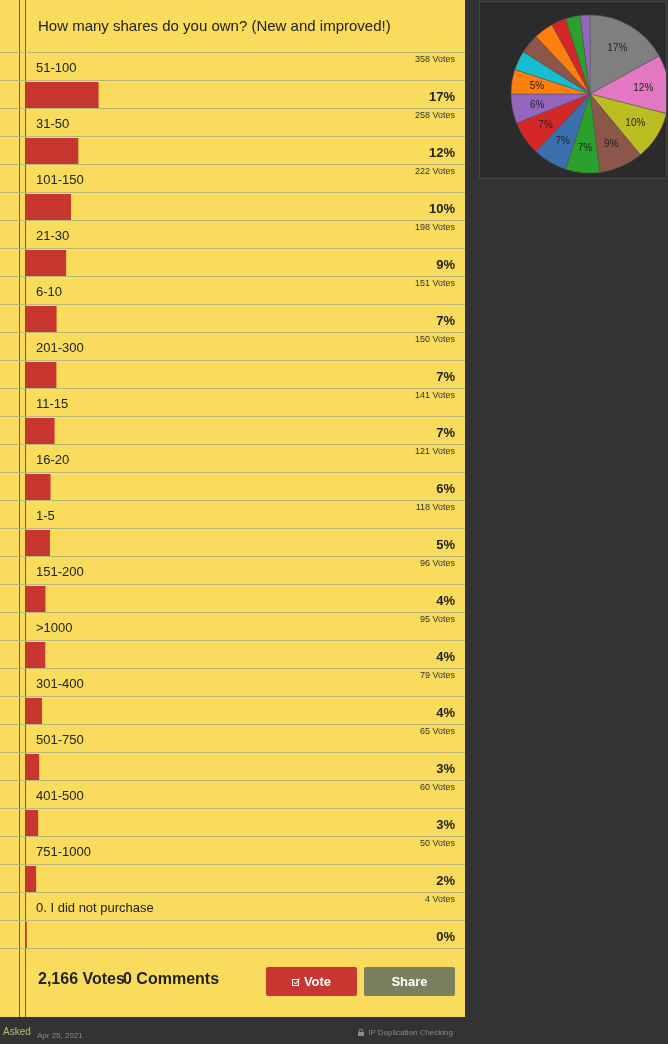  I want to click on text: 0%, so click(446, 936).